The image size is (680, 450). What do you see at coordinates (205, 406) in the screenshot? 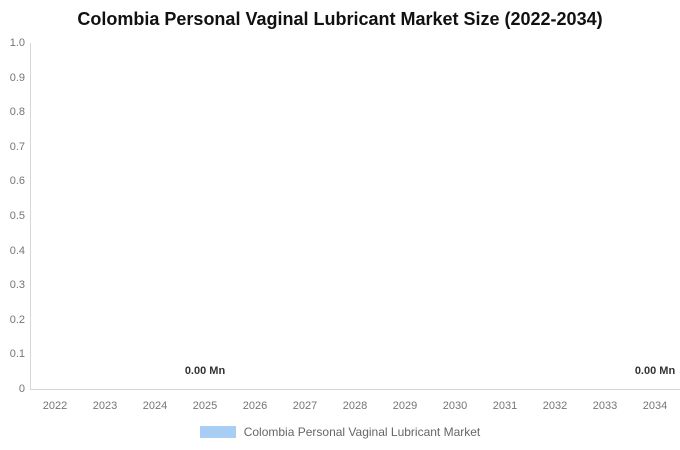
I see `x-tick-label: 2025` at bounding box center [205, 406].